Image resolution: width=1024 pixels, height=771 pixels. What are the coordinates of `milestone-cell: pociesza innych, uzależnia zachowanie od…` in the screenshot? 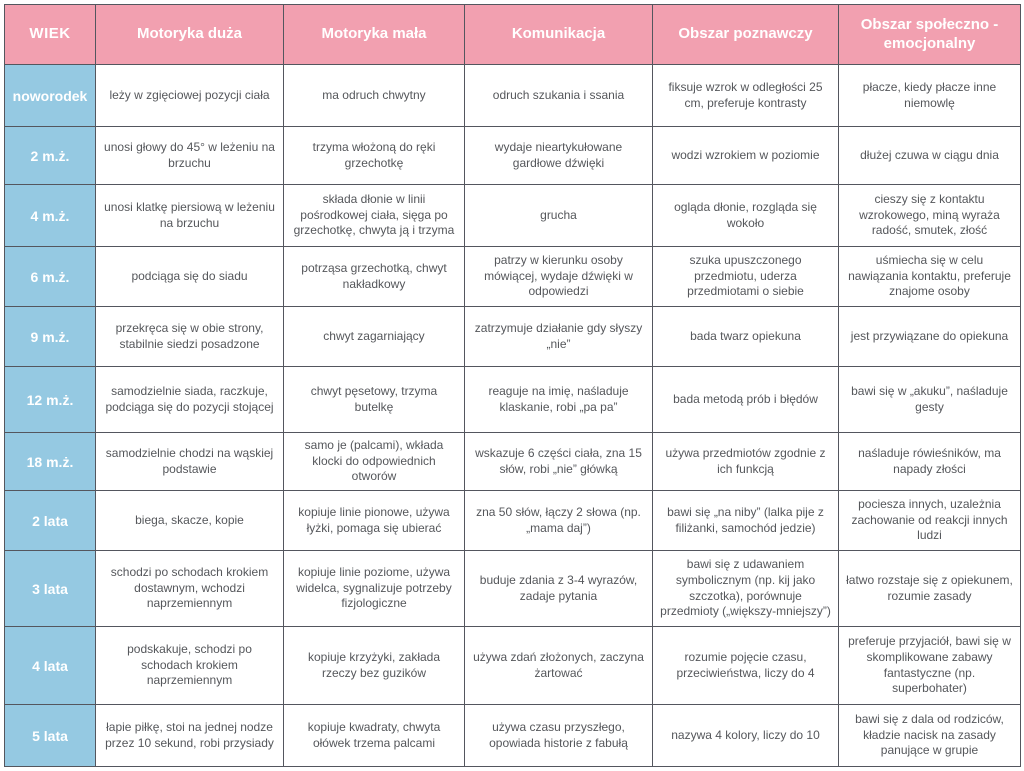 It's located at (929, 520).